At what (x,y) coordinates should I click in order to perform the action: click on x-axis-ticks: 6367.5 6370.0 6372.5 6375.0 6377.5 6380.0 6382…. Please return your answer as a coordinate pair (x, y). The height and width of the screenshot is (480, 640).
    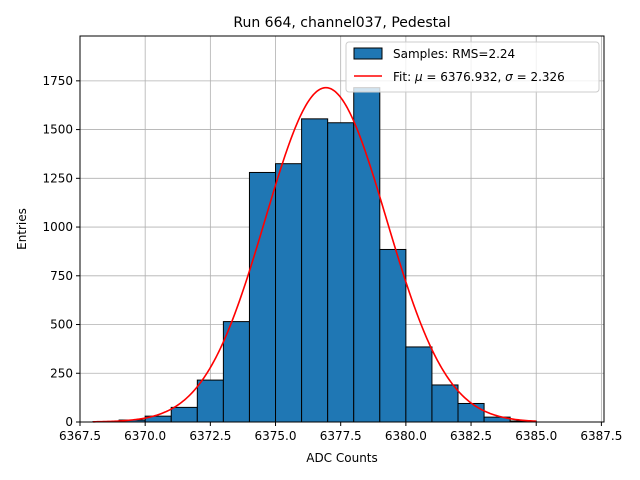
    Looking at the image, I should click on (340, 432).